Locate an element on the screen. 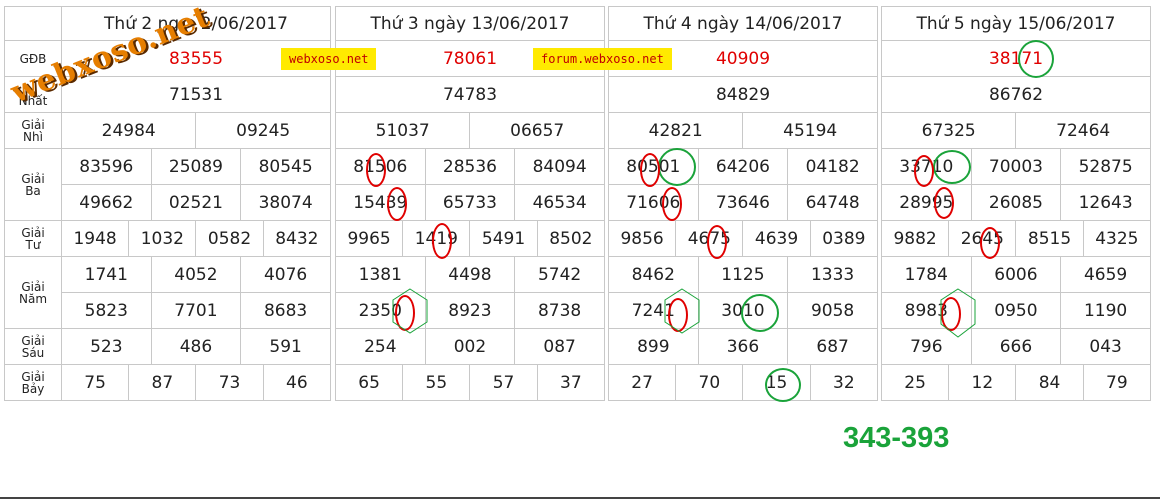  fourth-prize: 4639 is located at coordinates (776, 238).